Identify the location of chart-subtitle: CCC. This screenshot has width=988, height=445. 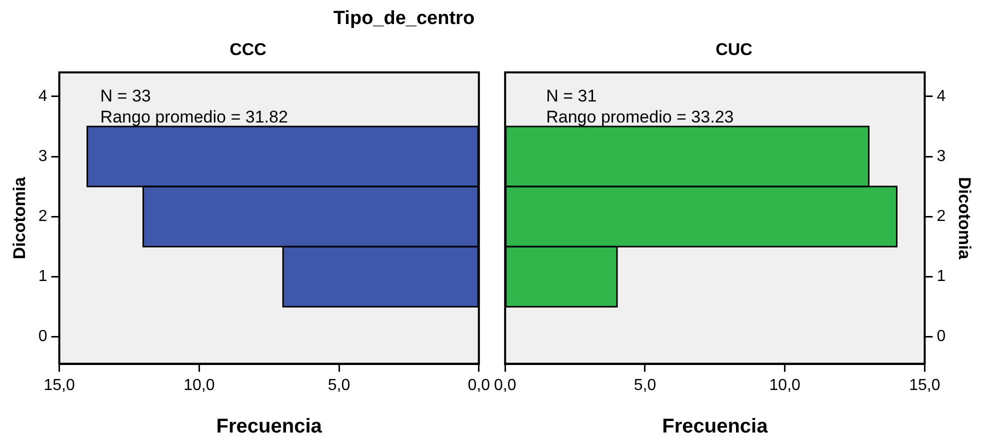
(248, 49).